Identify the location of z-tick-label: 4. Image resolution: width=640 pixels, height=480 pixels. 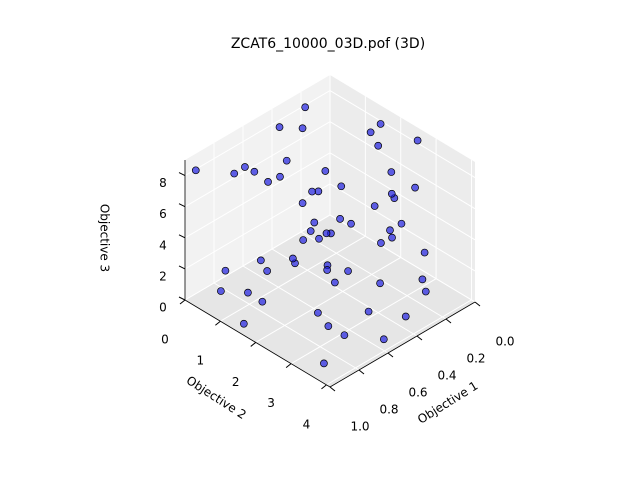
(163, 245).